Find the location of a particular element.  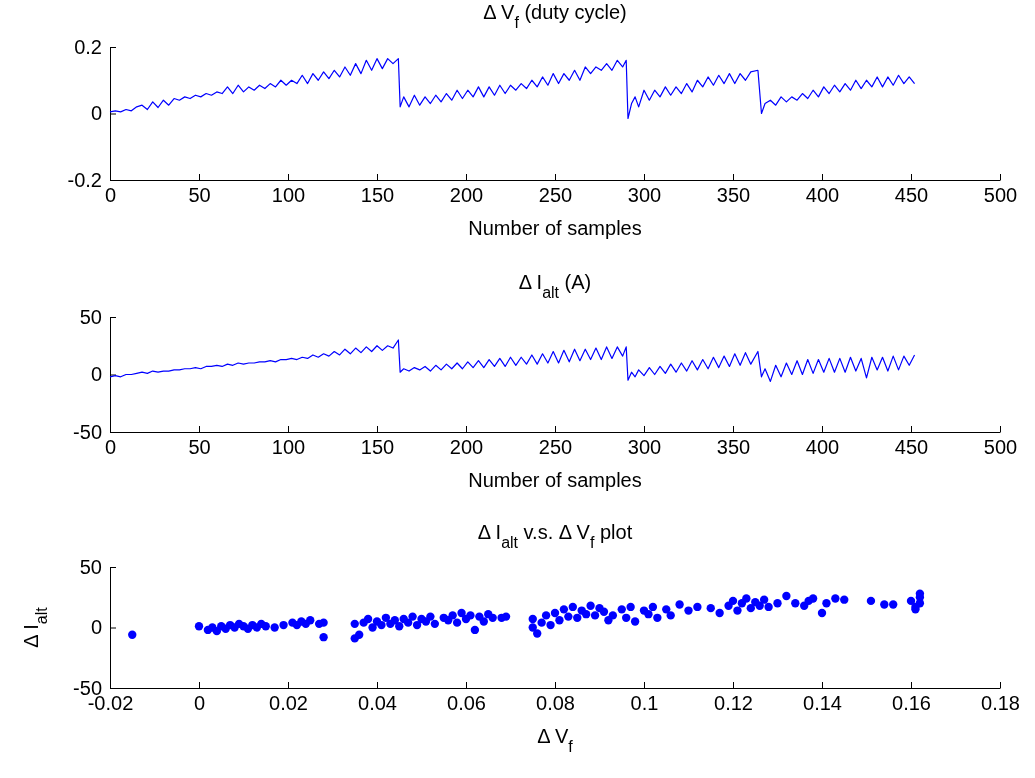

y-tick-label: -0.2 is located at coordinates (84, 179).